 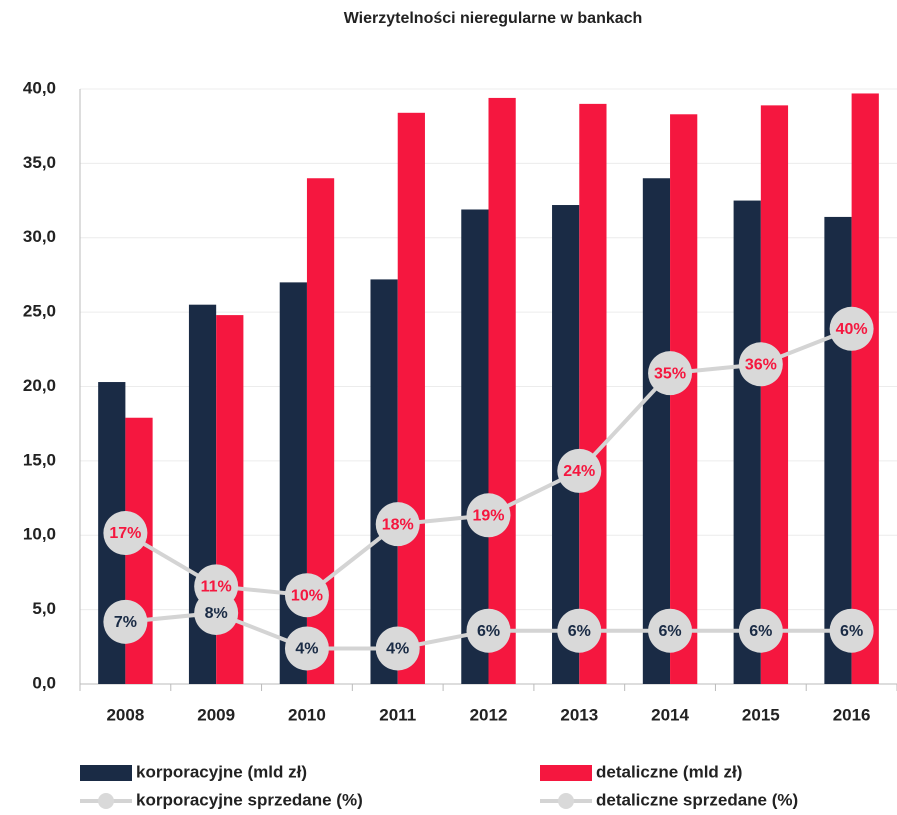 I want to click on data-label: 24%, so click(x=579, y=471).